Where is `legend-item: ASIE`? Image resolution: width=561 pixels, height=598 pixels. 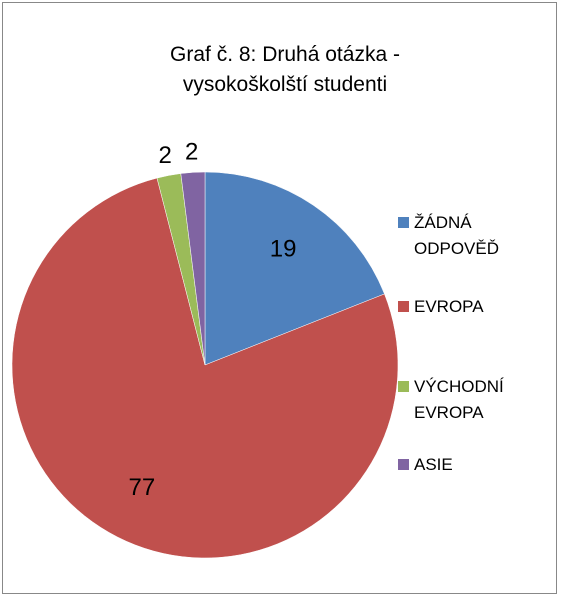
legend-item: ASIE is located at coordinates (474, 465).